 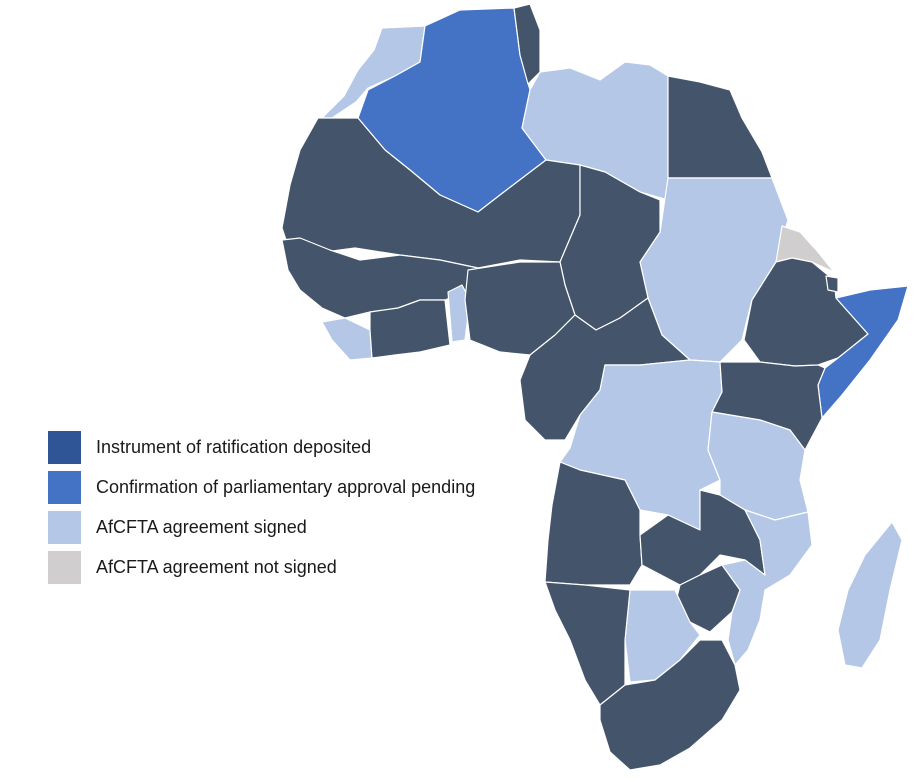 What do you see at coordinates (64, 487) in the screenshot?
I see `legend-swatch-pending` at bounding box center [64, 487].